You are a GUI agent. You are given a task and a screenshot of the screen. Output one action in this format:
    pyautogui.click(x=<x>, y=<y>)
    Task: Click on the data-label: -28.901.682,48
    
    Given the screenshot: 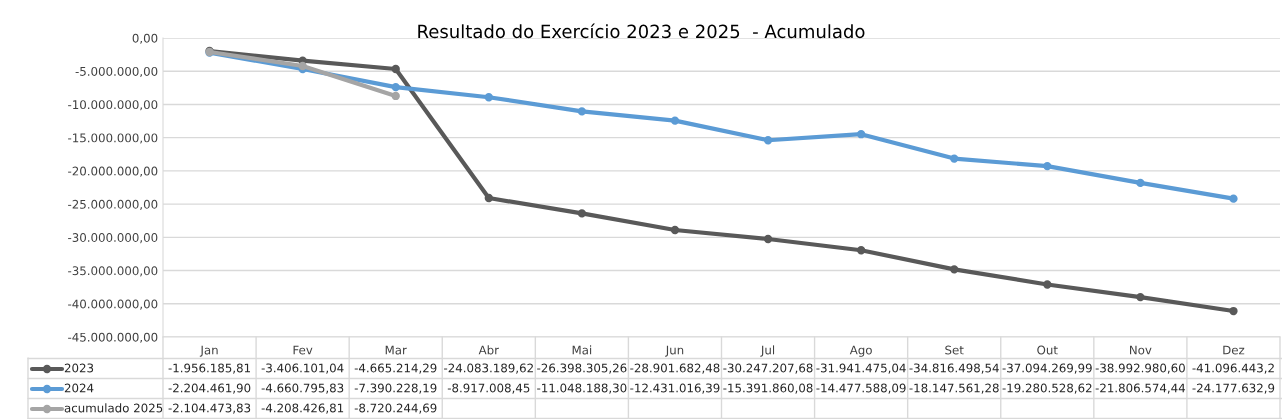 What is the action you would take?
    pyautogui.click(x=675, y=368)
    